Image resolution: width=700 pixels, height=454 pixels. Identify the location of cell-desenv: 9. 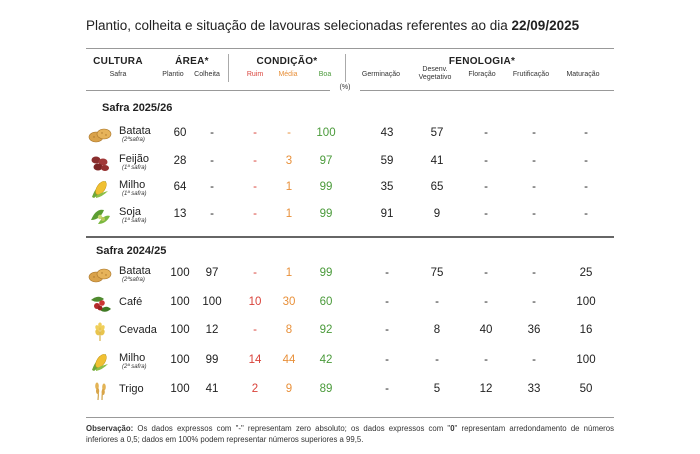
(437, 214).